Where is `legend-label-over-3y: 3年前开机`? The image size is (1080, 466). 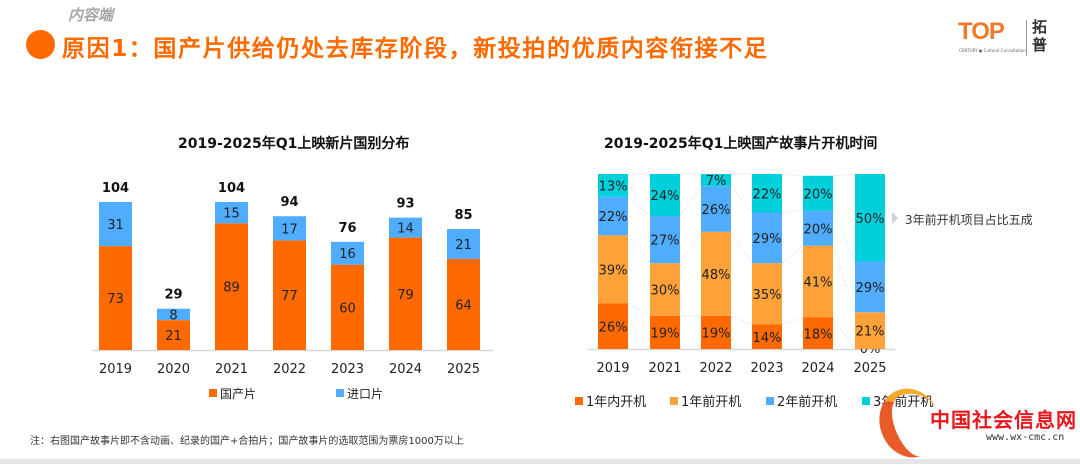
legend-label-over-3y: 3年前开机 is located at coordinates (903, 402).